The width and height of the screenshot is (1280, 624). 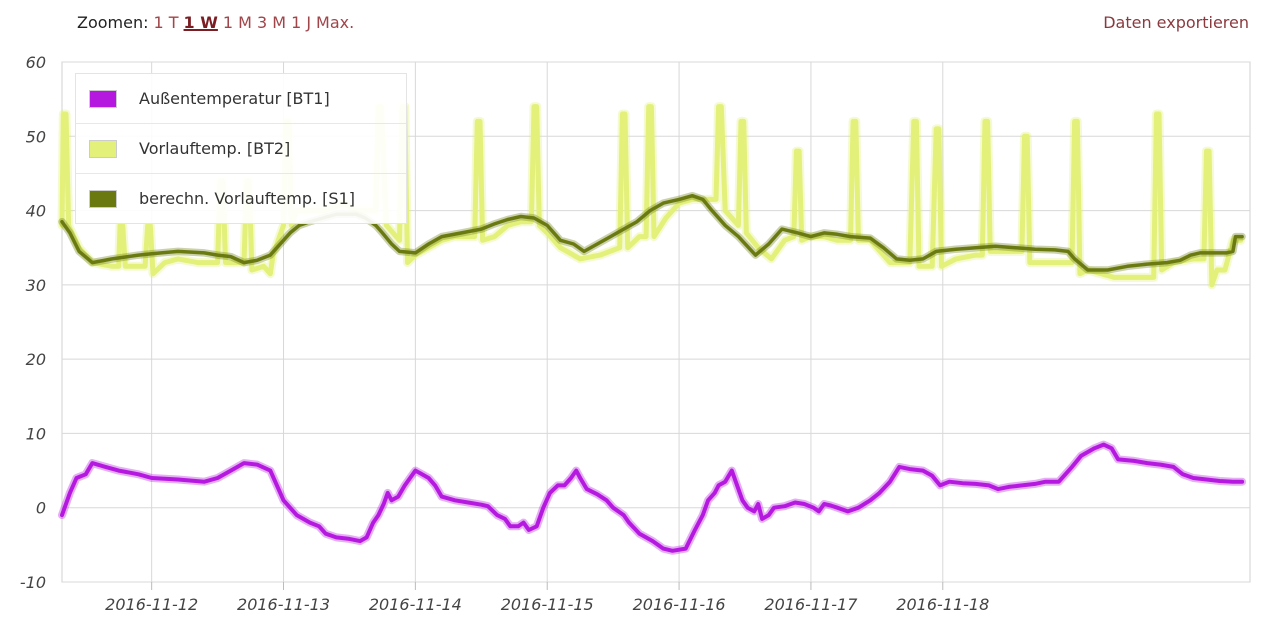 What do you see at coordinates (679, 604) in the screenshot?
I see `x-tick-label: 2016-11-16` at bounding box center [679, 604].